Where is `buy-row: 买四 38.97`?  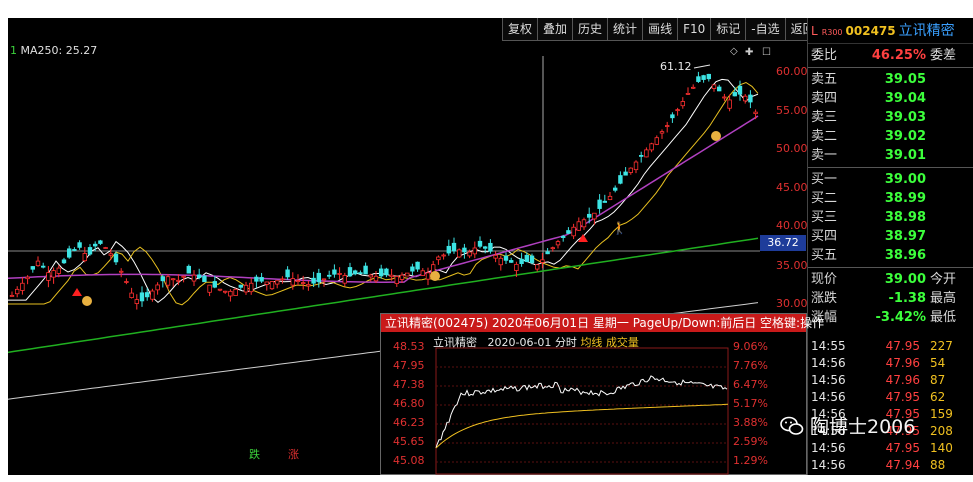 buy-row: 买四 38.97 is located at coordinates (890, 236).